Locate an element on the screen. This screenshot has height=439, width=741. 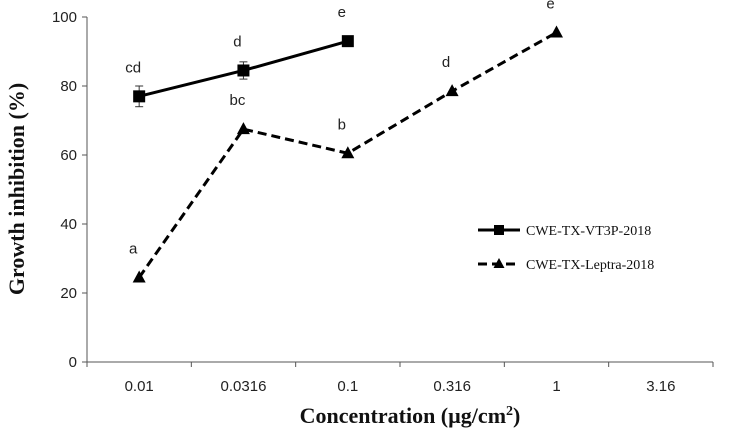
x-tick-label: 1 is located at coordinates (556, 386).